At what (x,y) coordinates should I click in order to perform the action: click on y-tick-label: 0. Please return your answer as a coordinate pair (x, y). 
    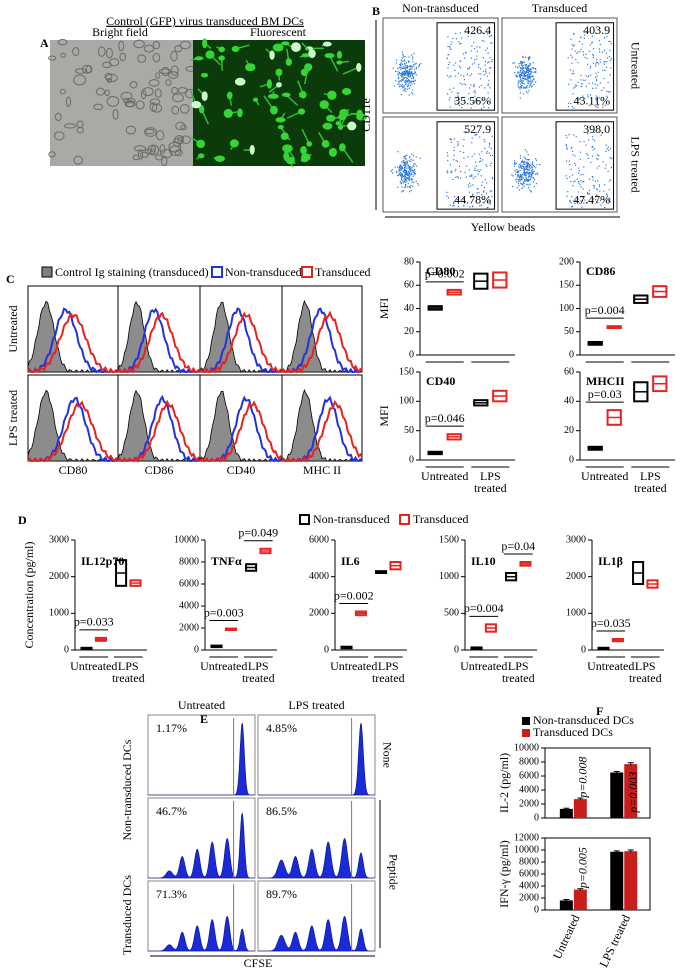
    Looking at the image, I should click on (536, 817).